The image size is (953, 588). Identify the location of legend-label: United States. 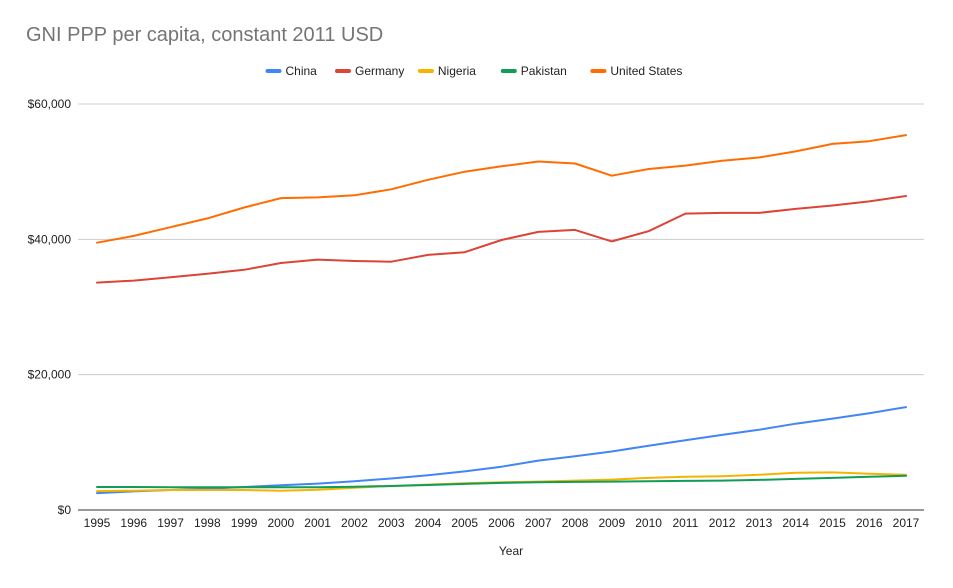
(646, 71).